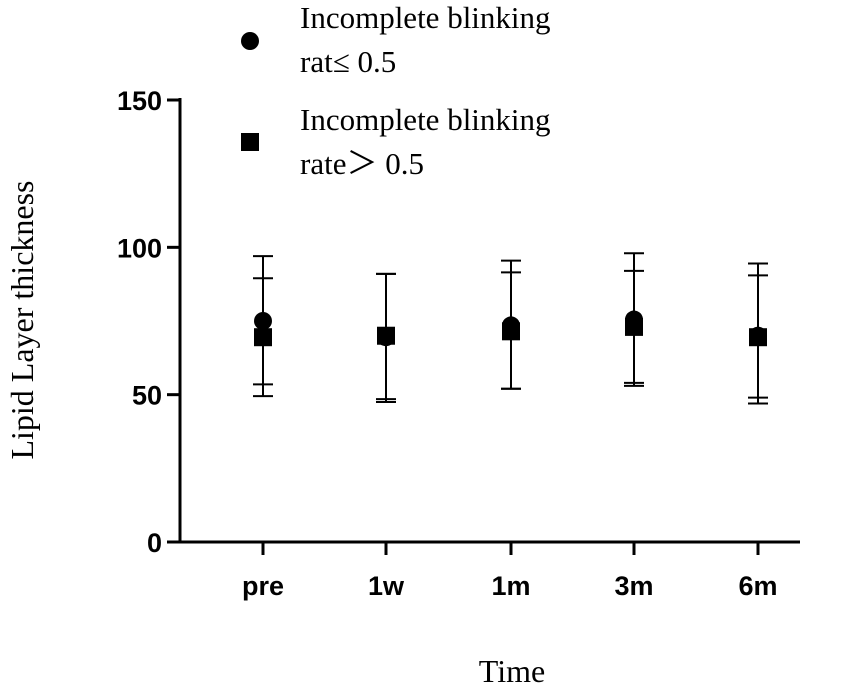 This screenshot has width=851, height=692. Describe the element at coordinates (512, 671) in the screenshot. I see `x-axis-label: Time` at that location.